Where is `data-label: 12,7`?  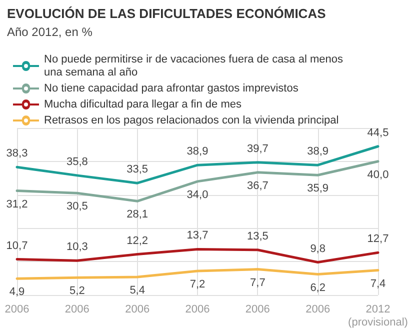
data-label: 12,7 is located at coordinates (378, 239).